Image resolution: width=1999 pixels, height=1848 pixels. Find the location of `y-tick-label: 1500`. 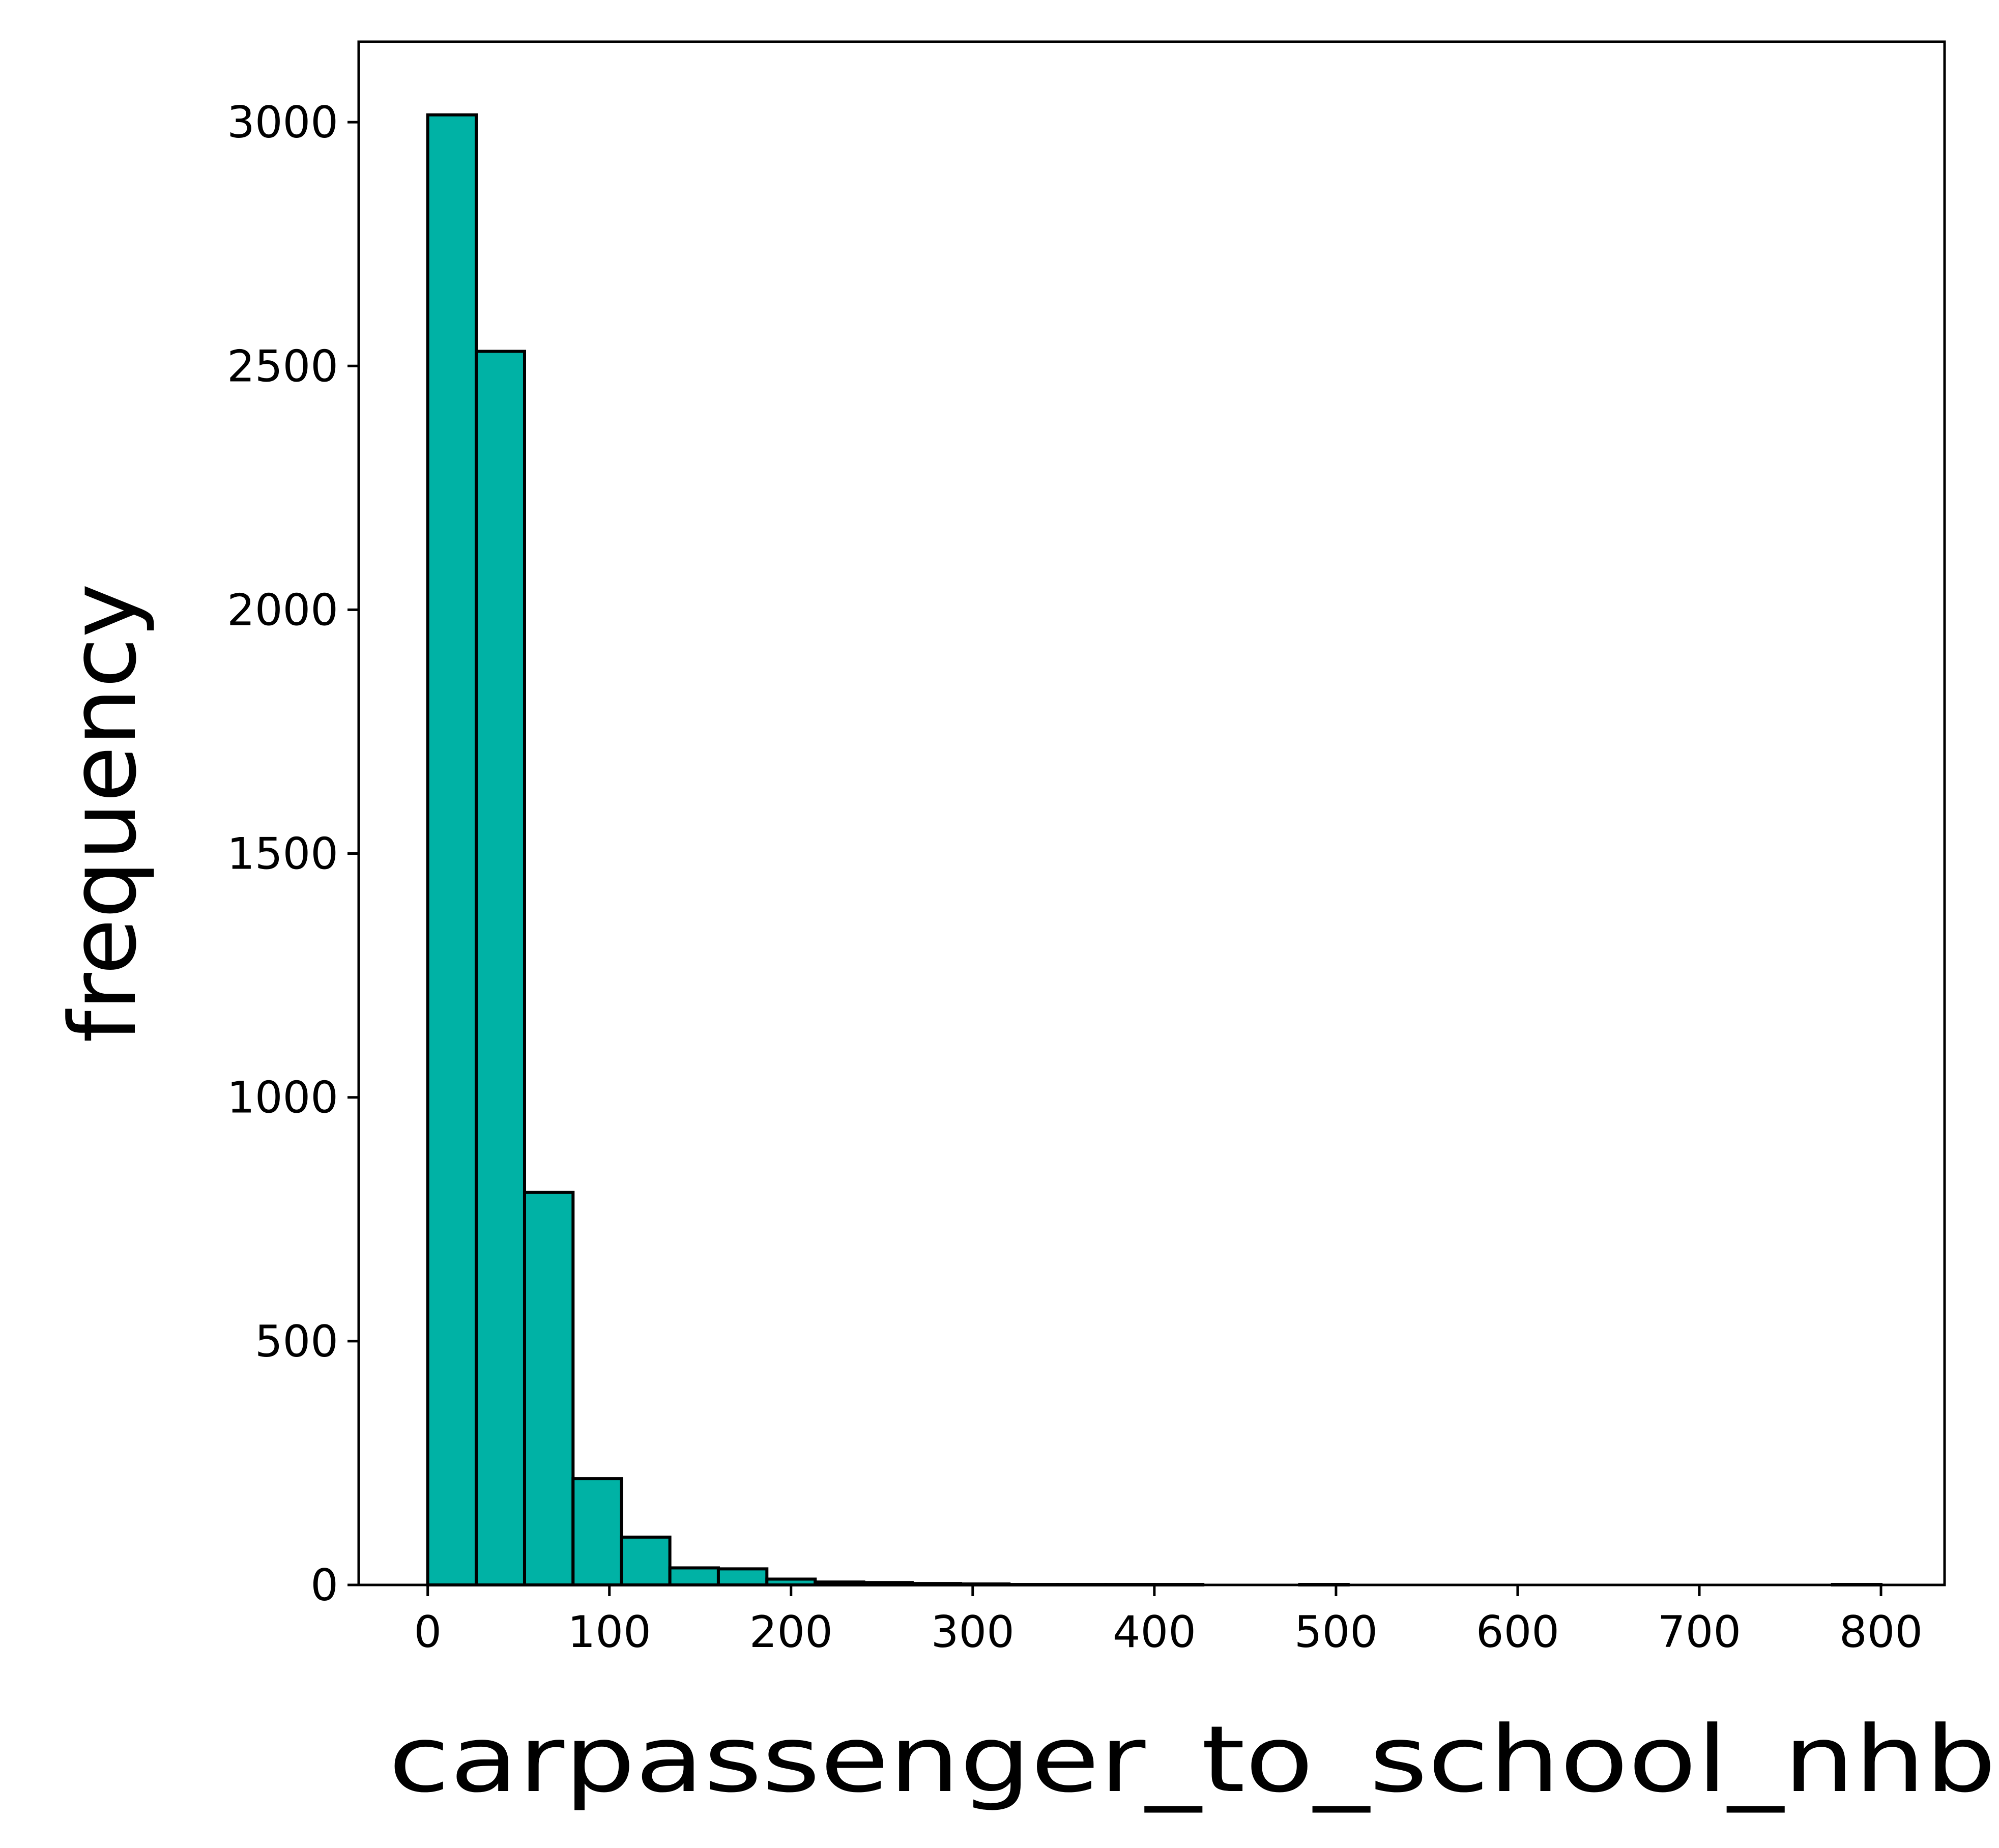

y-tick-label: 1500 is located at coordinates (282, 854).